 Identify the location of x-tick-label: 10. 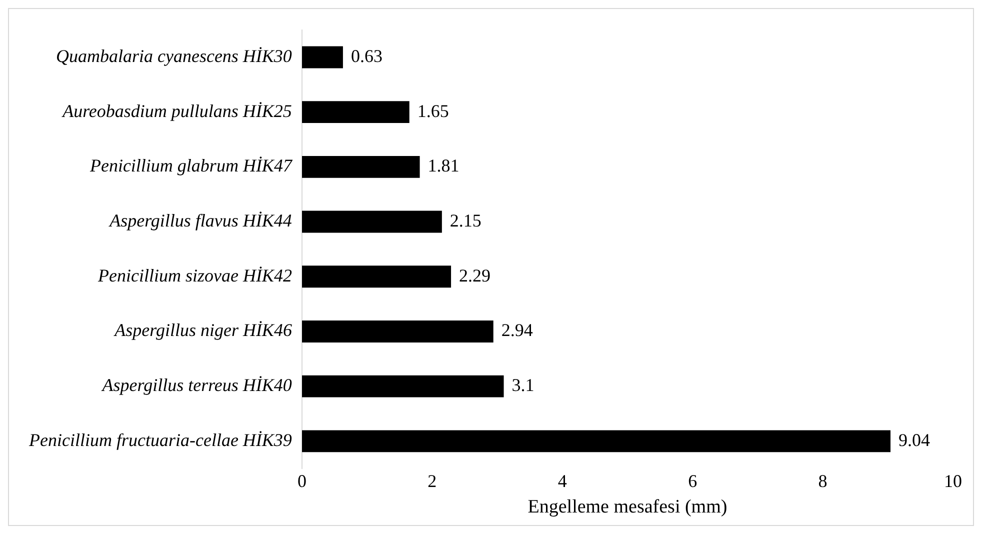
(953, 481).